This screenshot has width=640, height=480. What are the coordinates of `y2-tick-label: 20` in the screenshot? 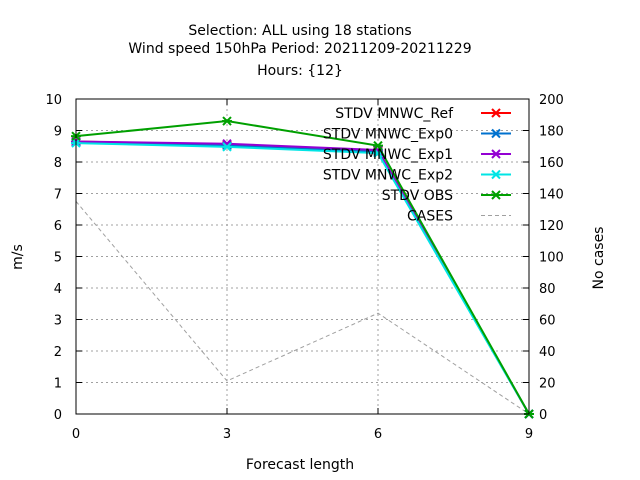 It's located at (547, 384).